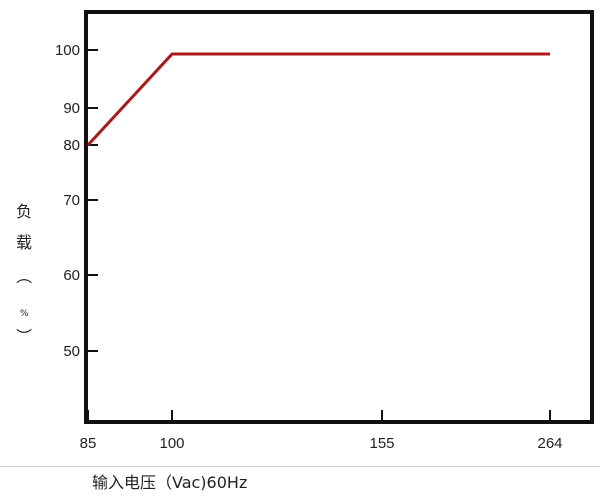  Describe the element at coordinates (71, 200) in the screenshot. I see `y-tick-label-70: 70` at that location.